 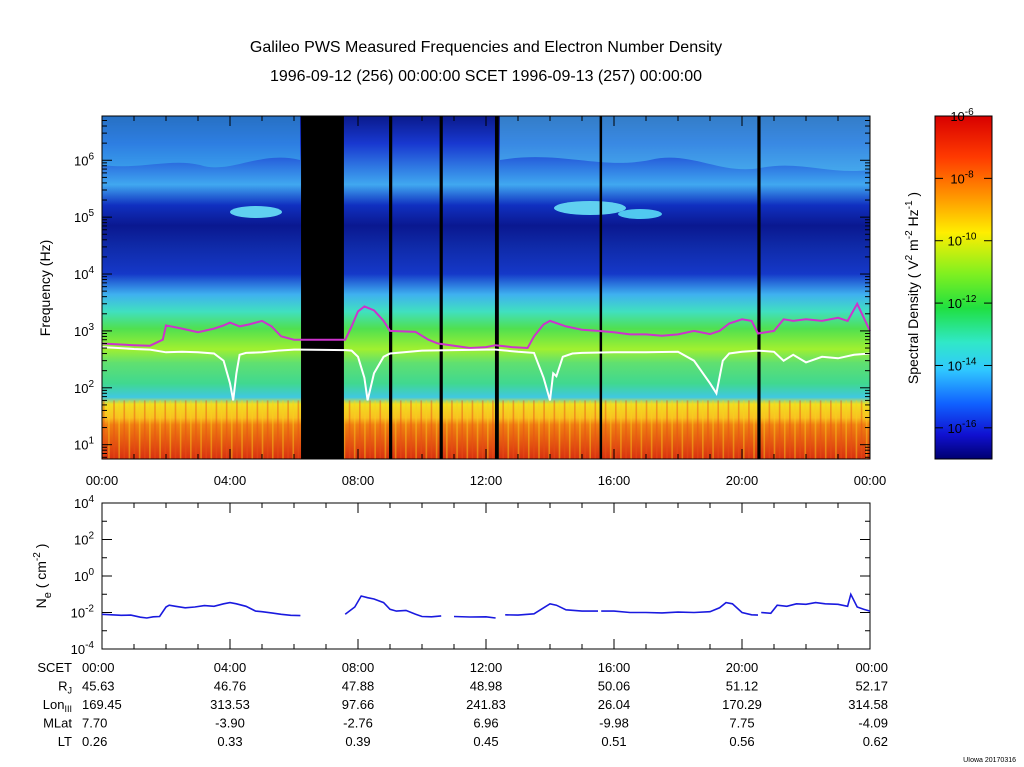 What do you see at coordinates (230, 723) in the screenshot?
I see `ephemeris-value: -3.90` at bounding box center [230, 723].